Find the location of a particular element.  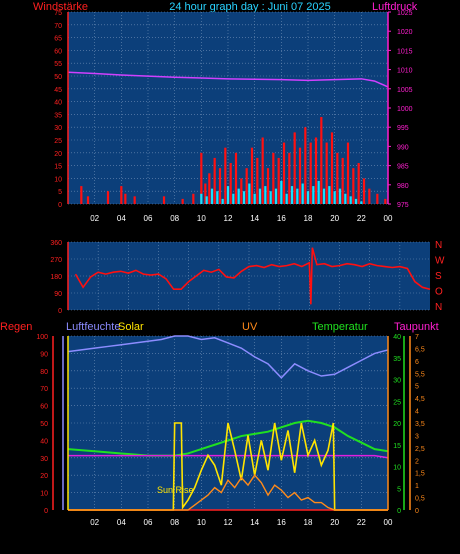

pressure-tick-label: 980 is located at coordinates (403, 186).